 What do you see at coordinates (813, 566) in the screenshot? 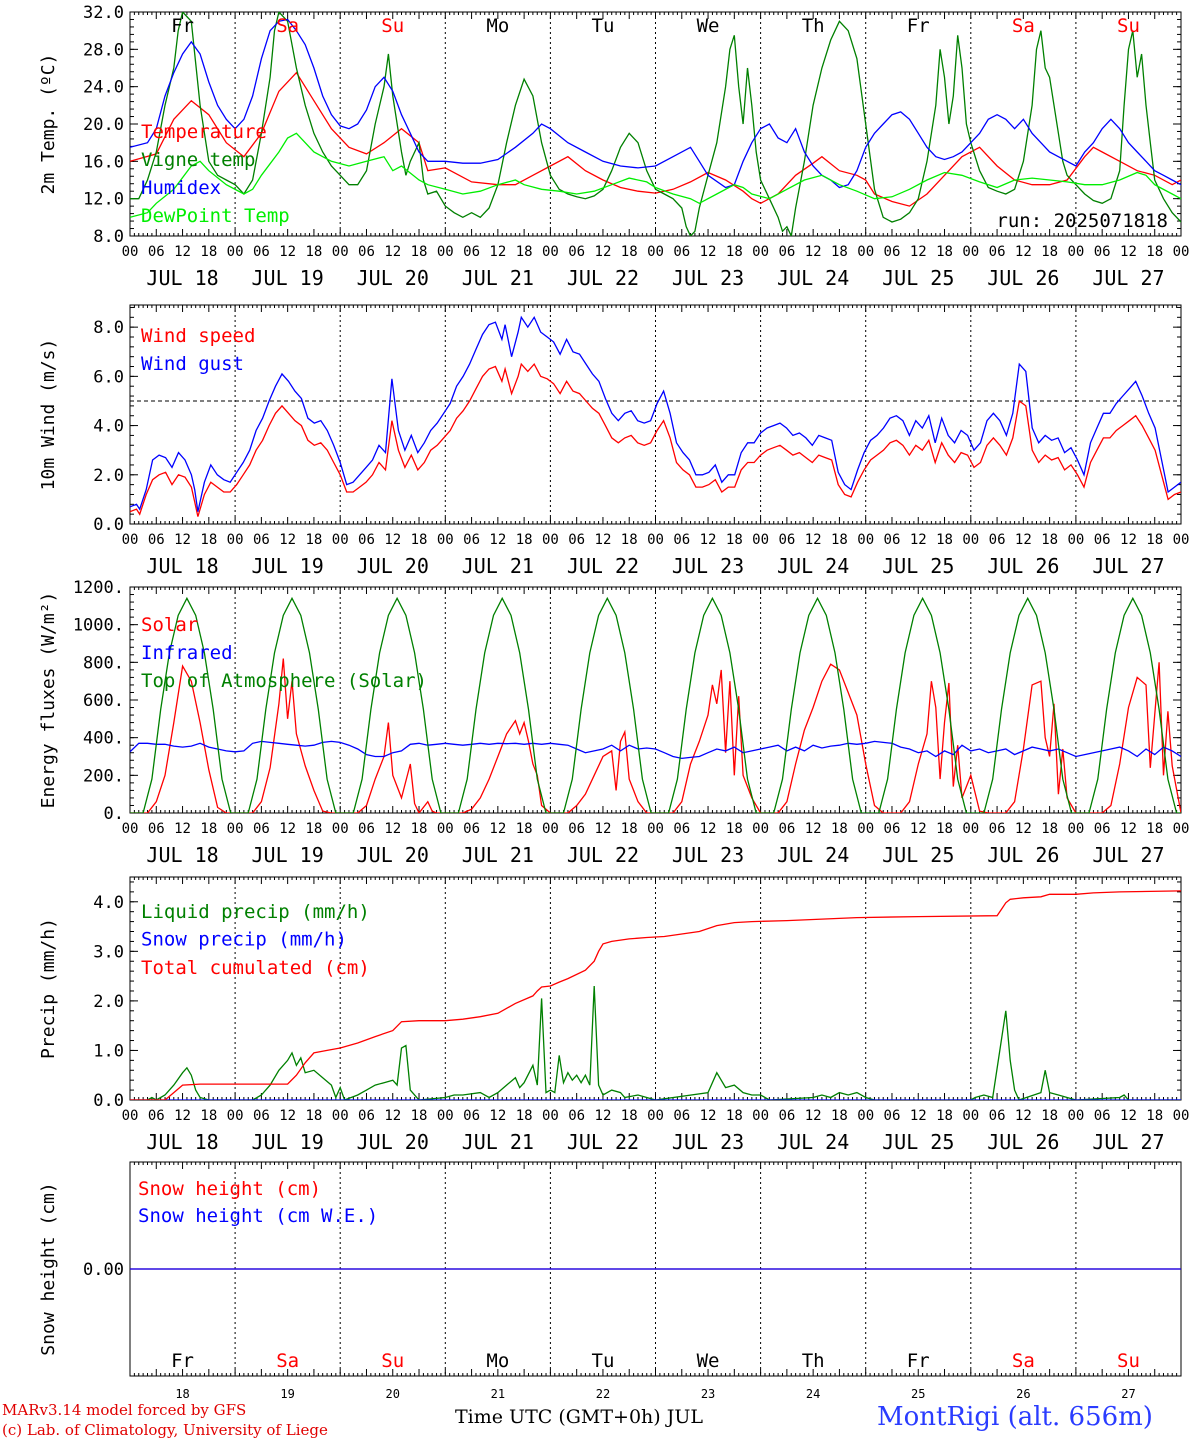
I see `x-date-label: JUL 24` at bounding box center [813, 566].